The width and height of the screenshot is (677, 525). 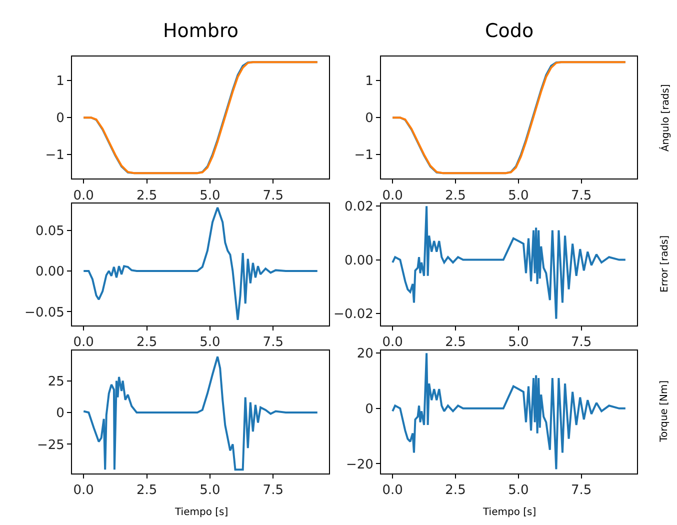 I want to click on y-tick-label: 0.05, so click(x=49, y=231).